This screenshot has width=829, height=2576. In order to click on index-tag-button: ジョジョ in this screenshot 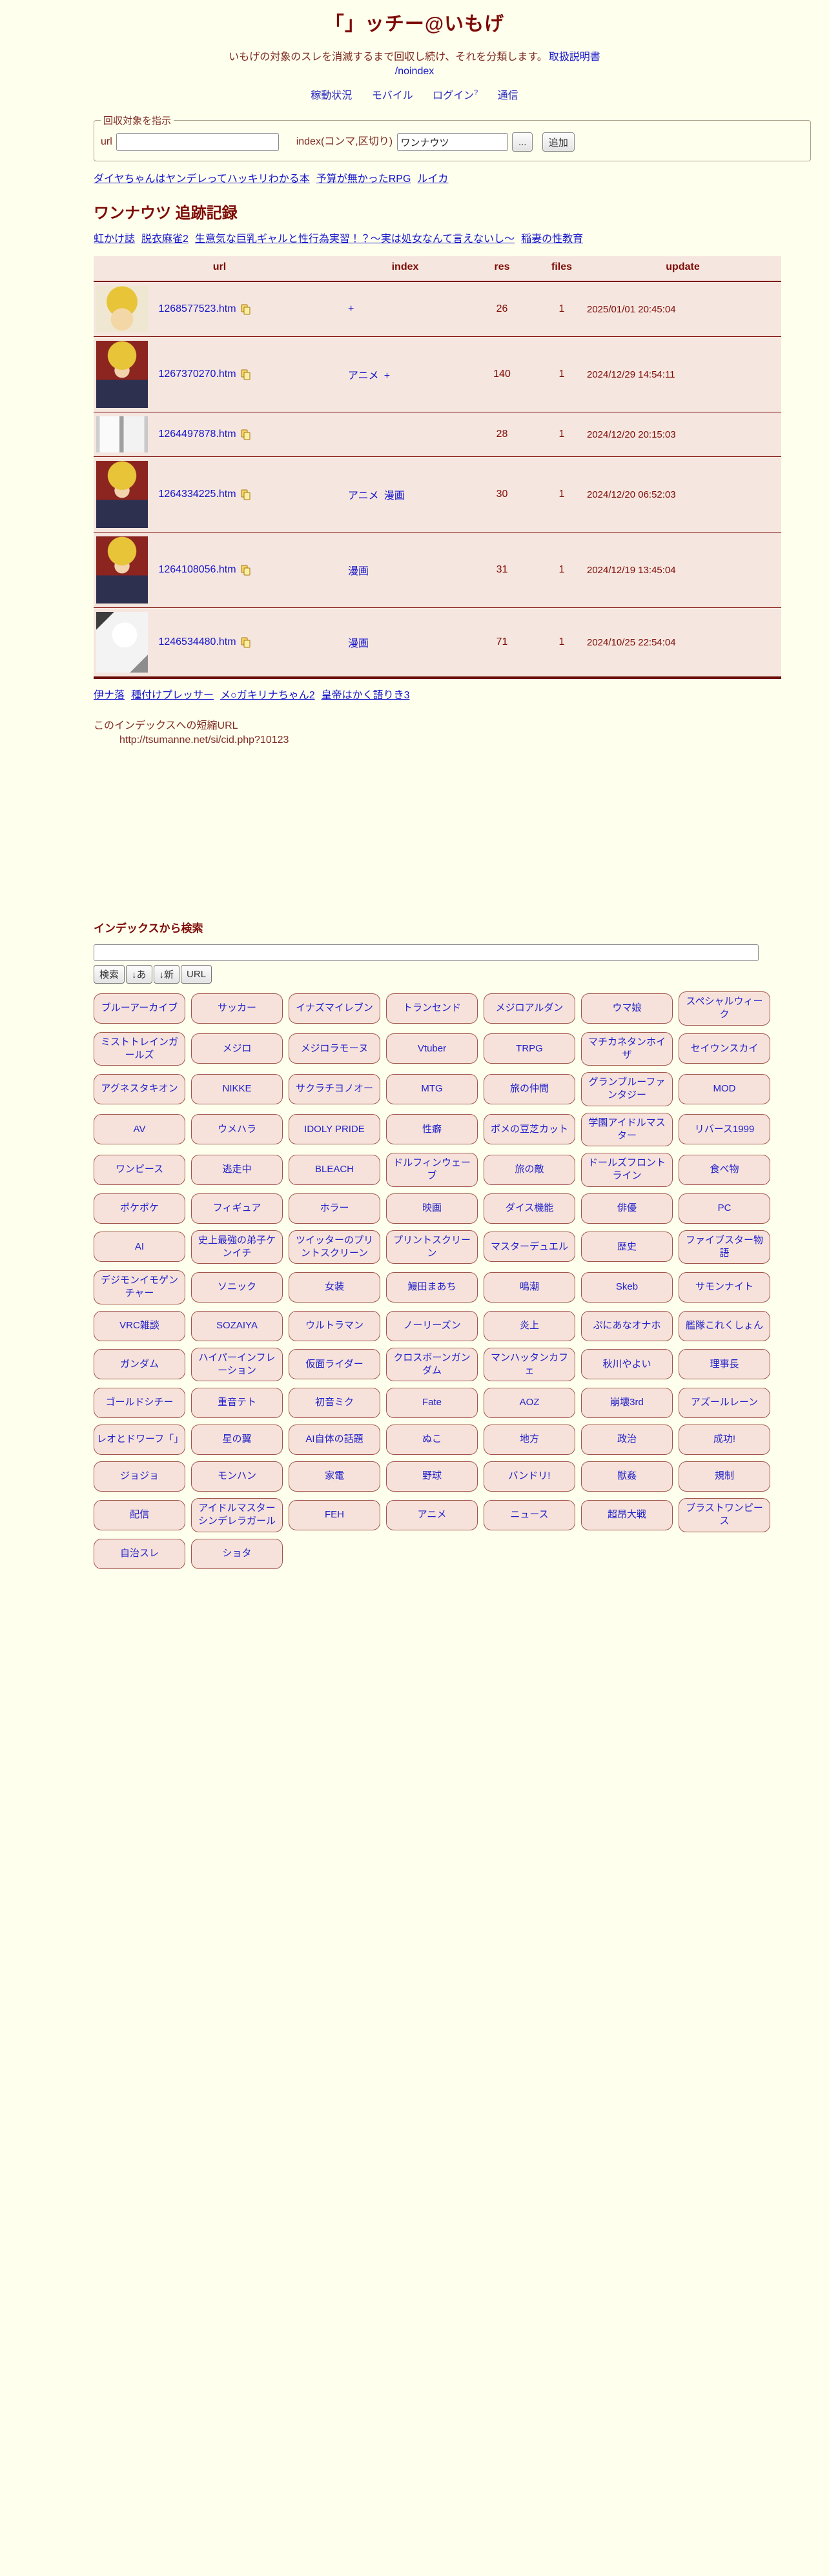, I will do `click(139, 1476)`.